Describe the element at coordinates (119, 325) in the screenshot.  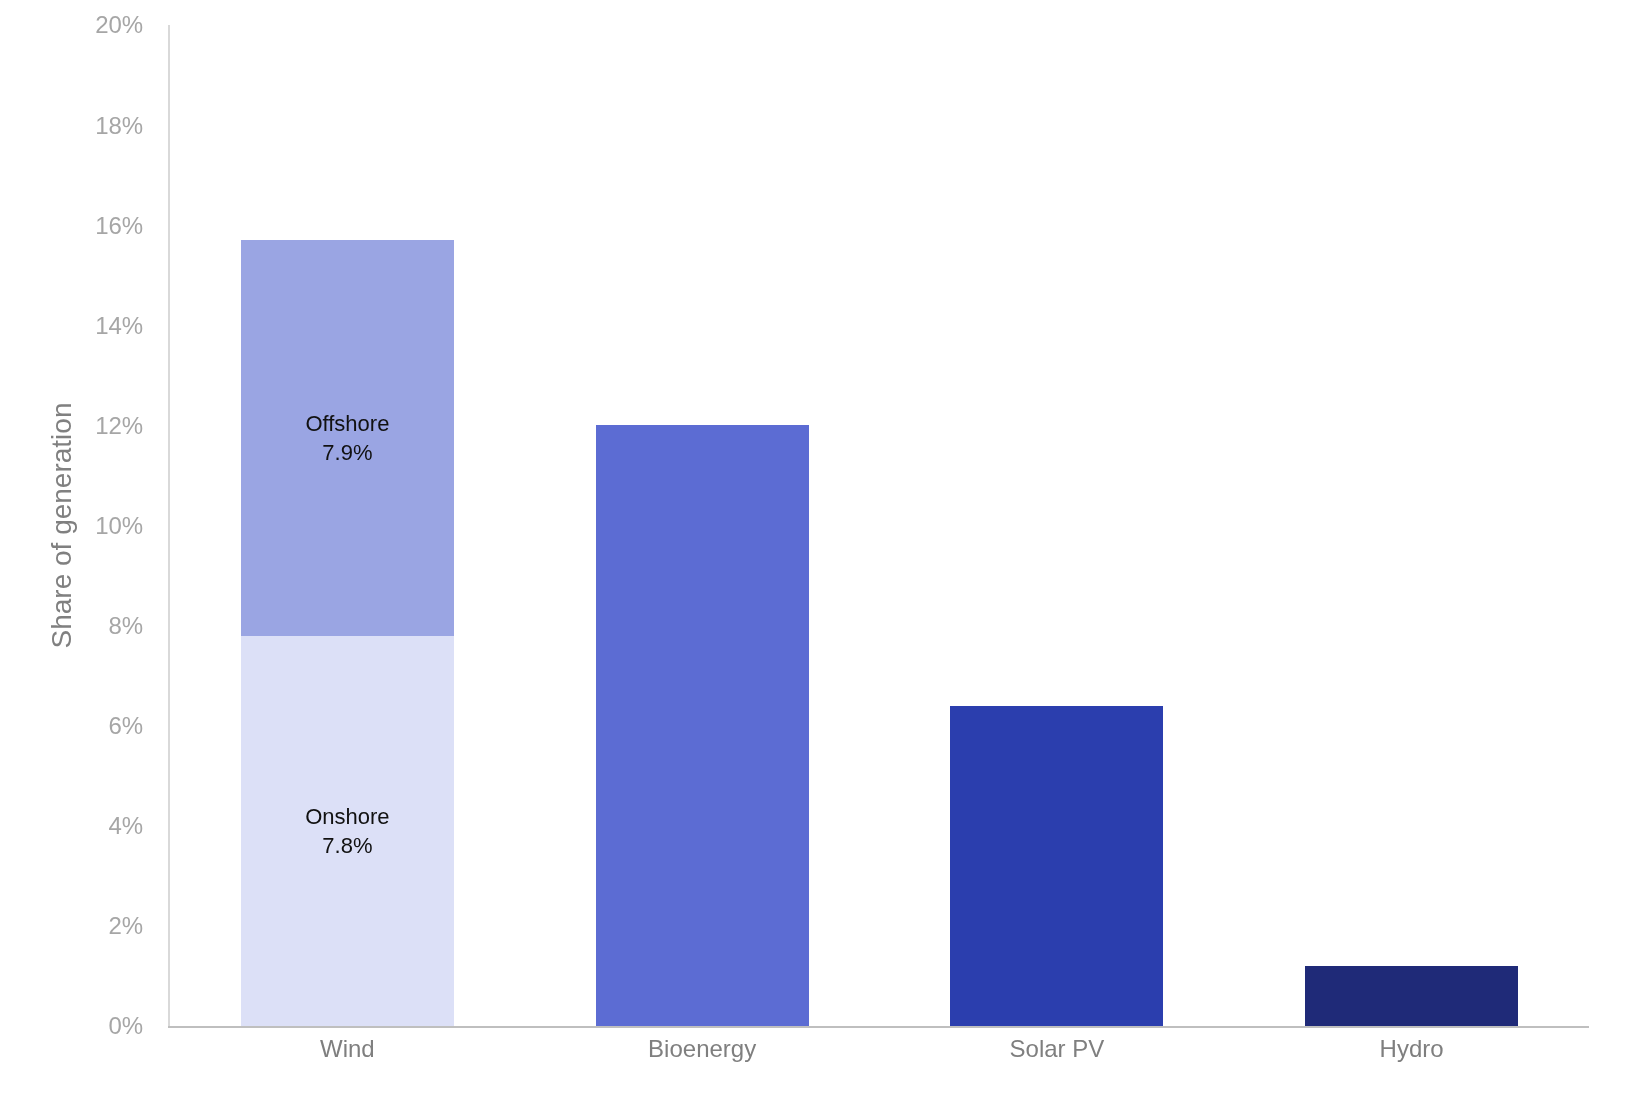
I see `y-tick-label: 14%` at that location.